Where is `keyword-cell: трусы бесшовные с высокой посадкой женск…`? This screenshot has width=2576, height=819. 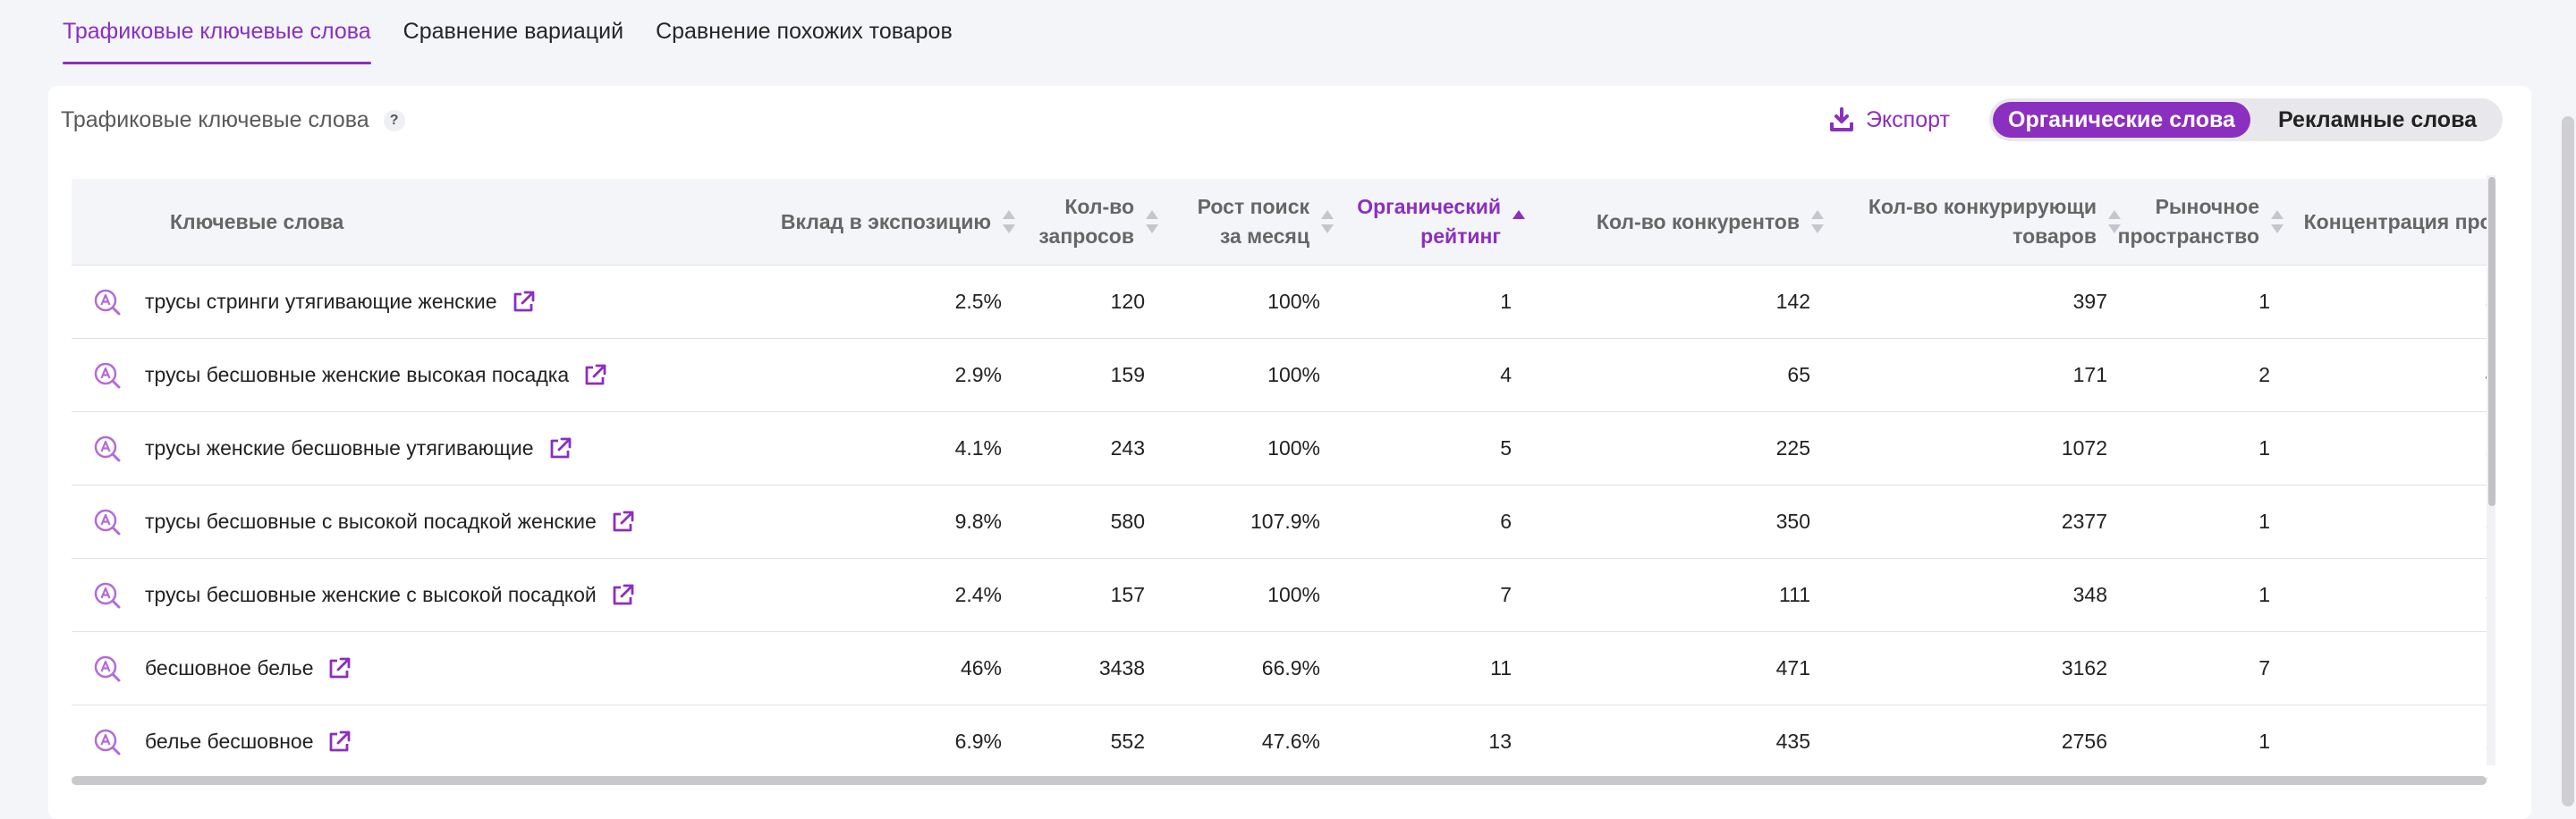
keyword-cell: трусы бесшовные с высокой посадкой женск… is located at coordinates (390, 521).